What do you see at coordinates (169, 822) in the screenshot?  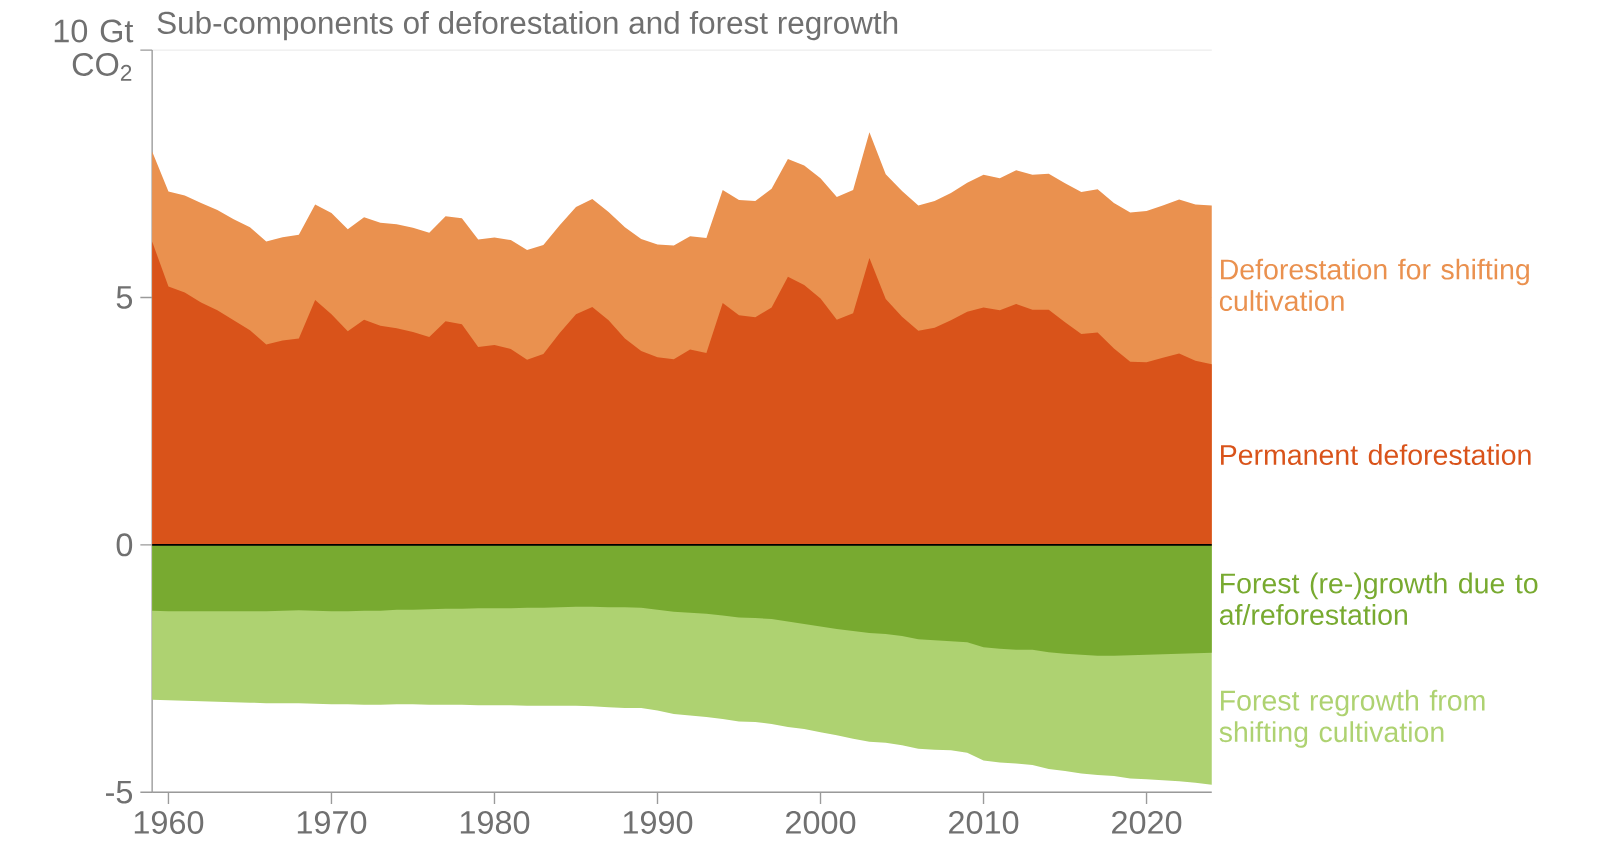 I see `x-tick-label: 1960` at bounding box center [169, 822].